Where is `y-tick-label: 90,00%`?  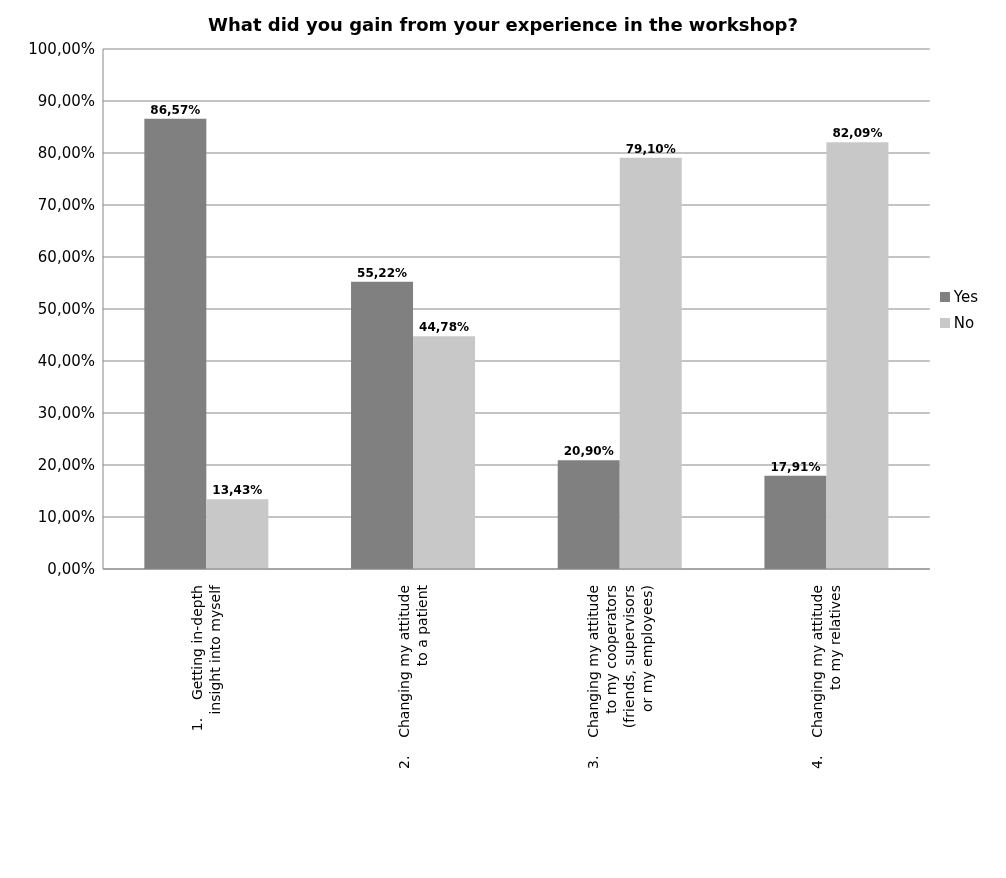
y-tick-label: 90,00% is located at coordinates (66, 101).